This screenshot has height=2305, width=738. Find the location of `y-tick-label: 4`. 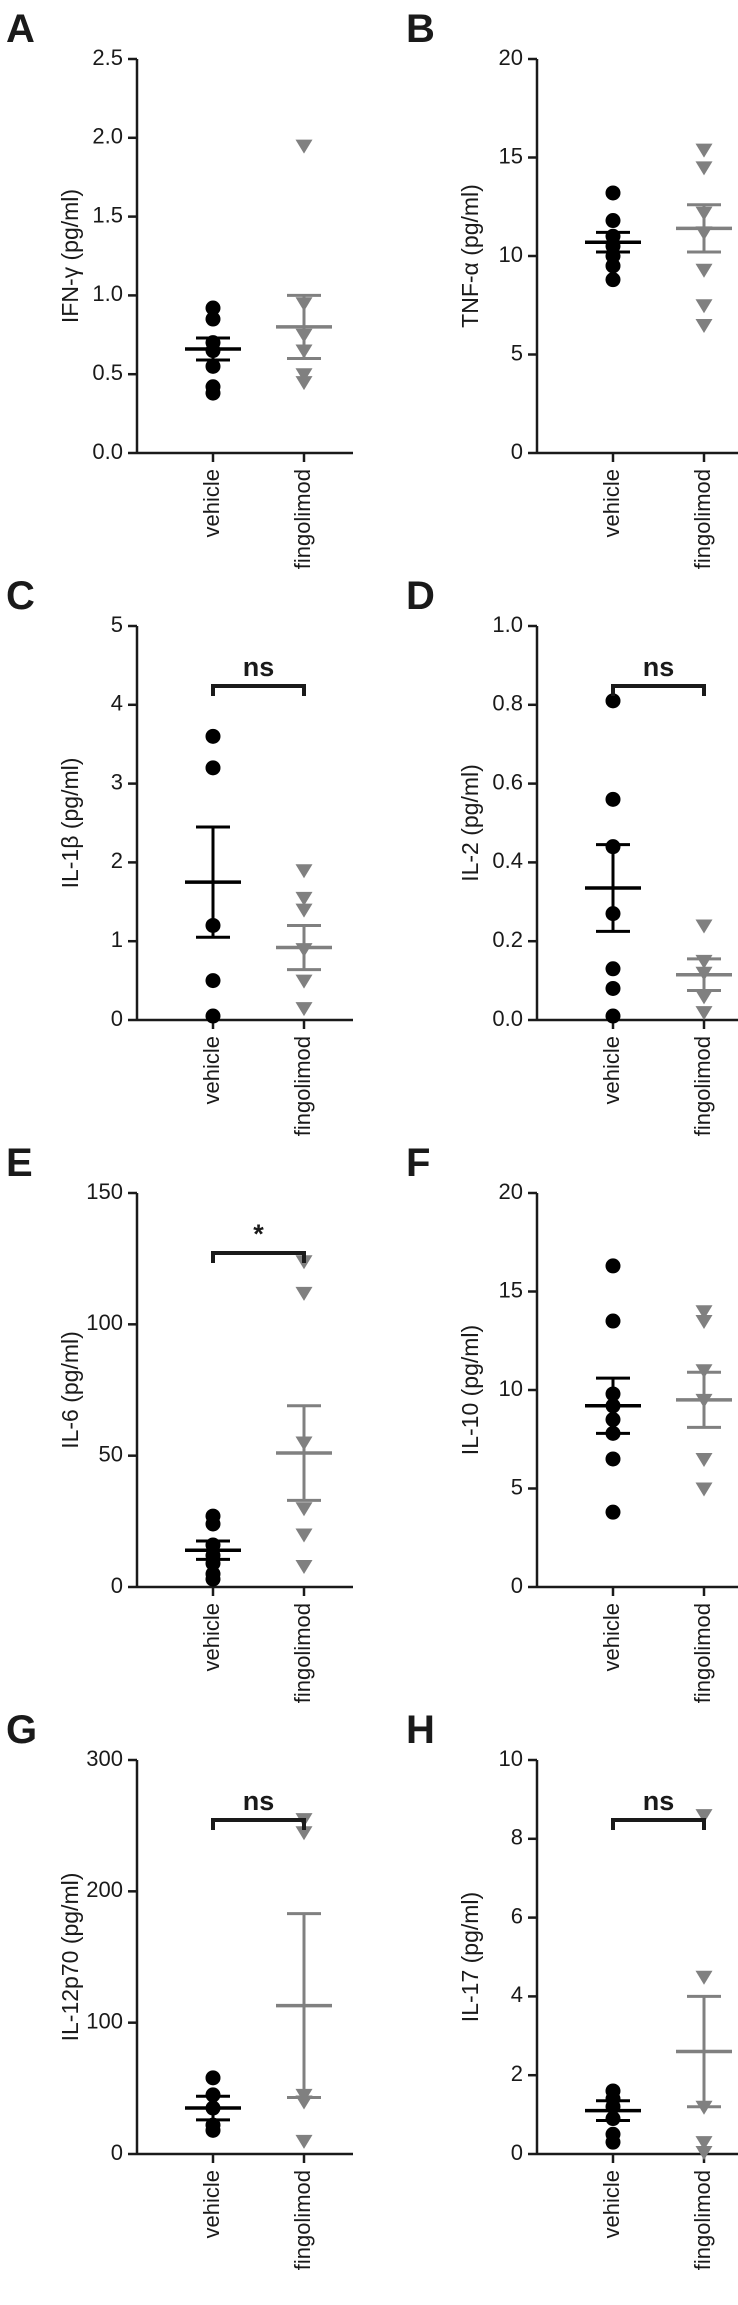

y-tick-label: 4 is located at coordinates (117, 703).